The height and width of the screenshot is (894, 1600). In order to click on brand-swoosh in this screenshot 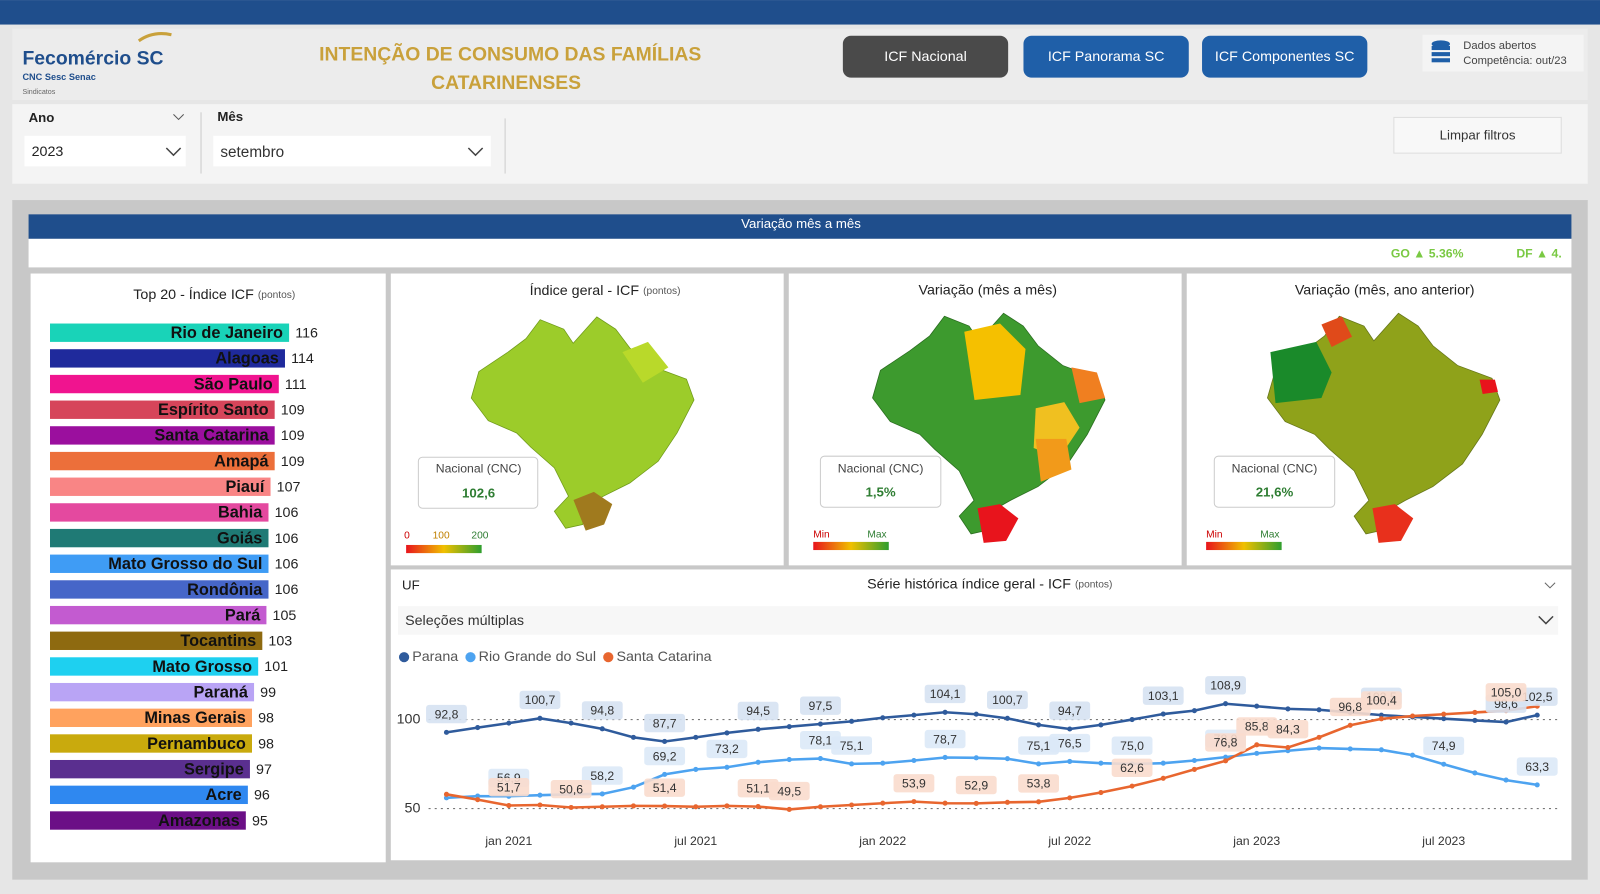, I will do `click(154, 37)`.